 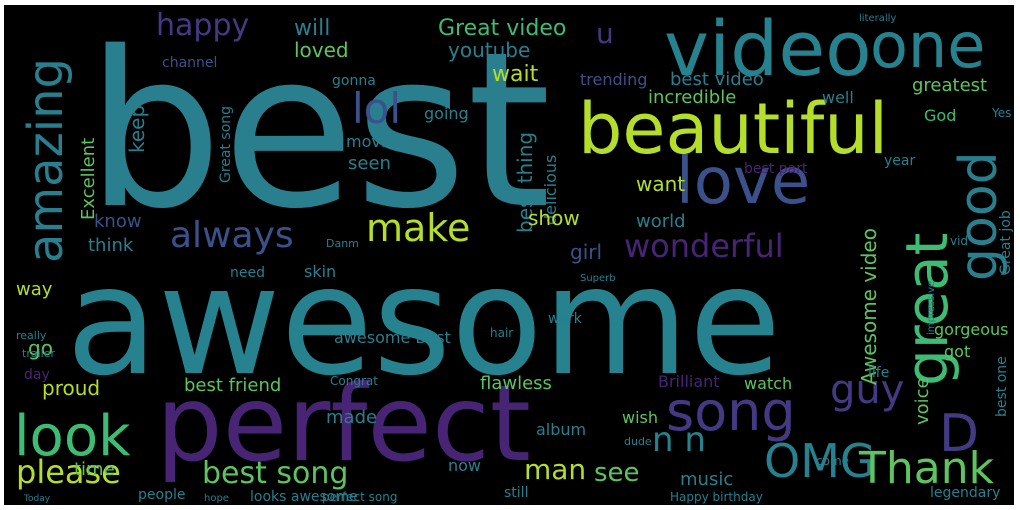 What do you see at coordinates (516, 383) in the screenshot?
I see `cloud-word: flawless` at bounding box center [516, 383].